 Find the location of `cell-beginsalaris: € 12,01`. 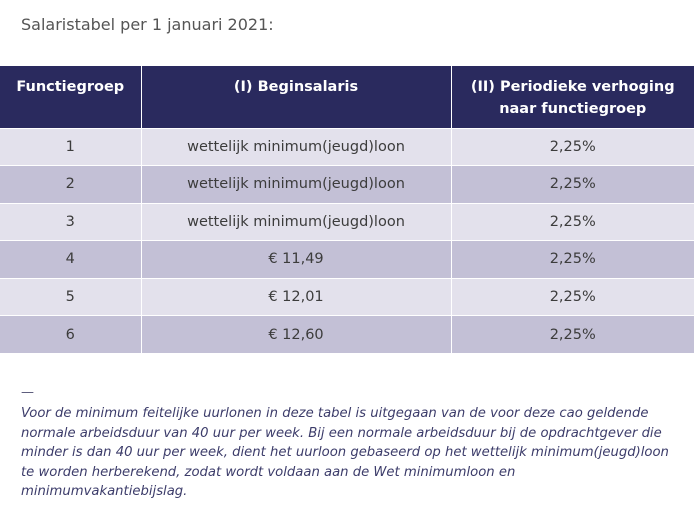

cell-beginsalaris: € 12,01 is located at coordinates (296, 296).